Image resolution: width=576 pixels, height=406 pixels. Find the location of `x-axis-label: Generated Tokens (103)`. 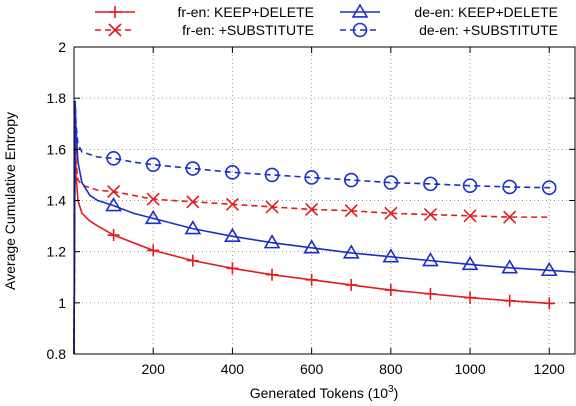

x-axis-label: Generated Tokens (103) is located at coordinates (324, 392).